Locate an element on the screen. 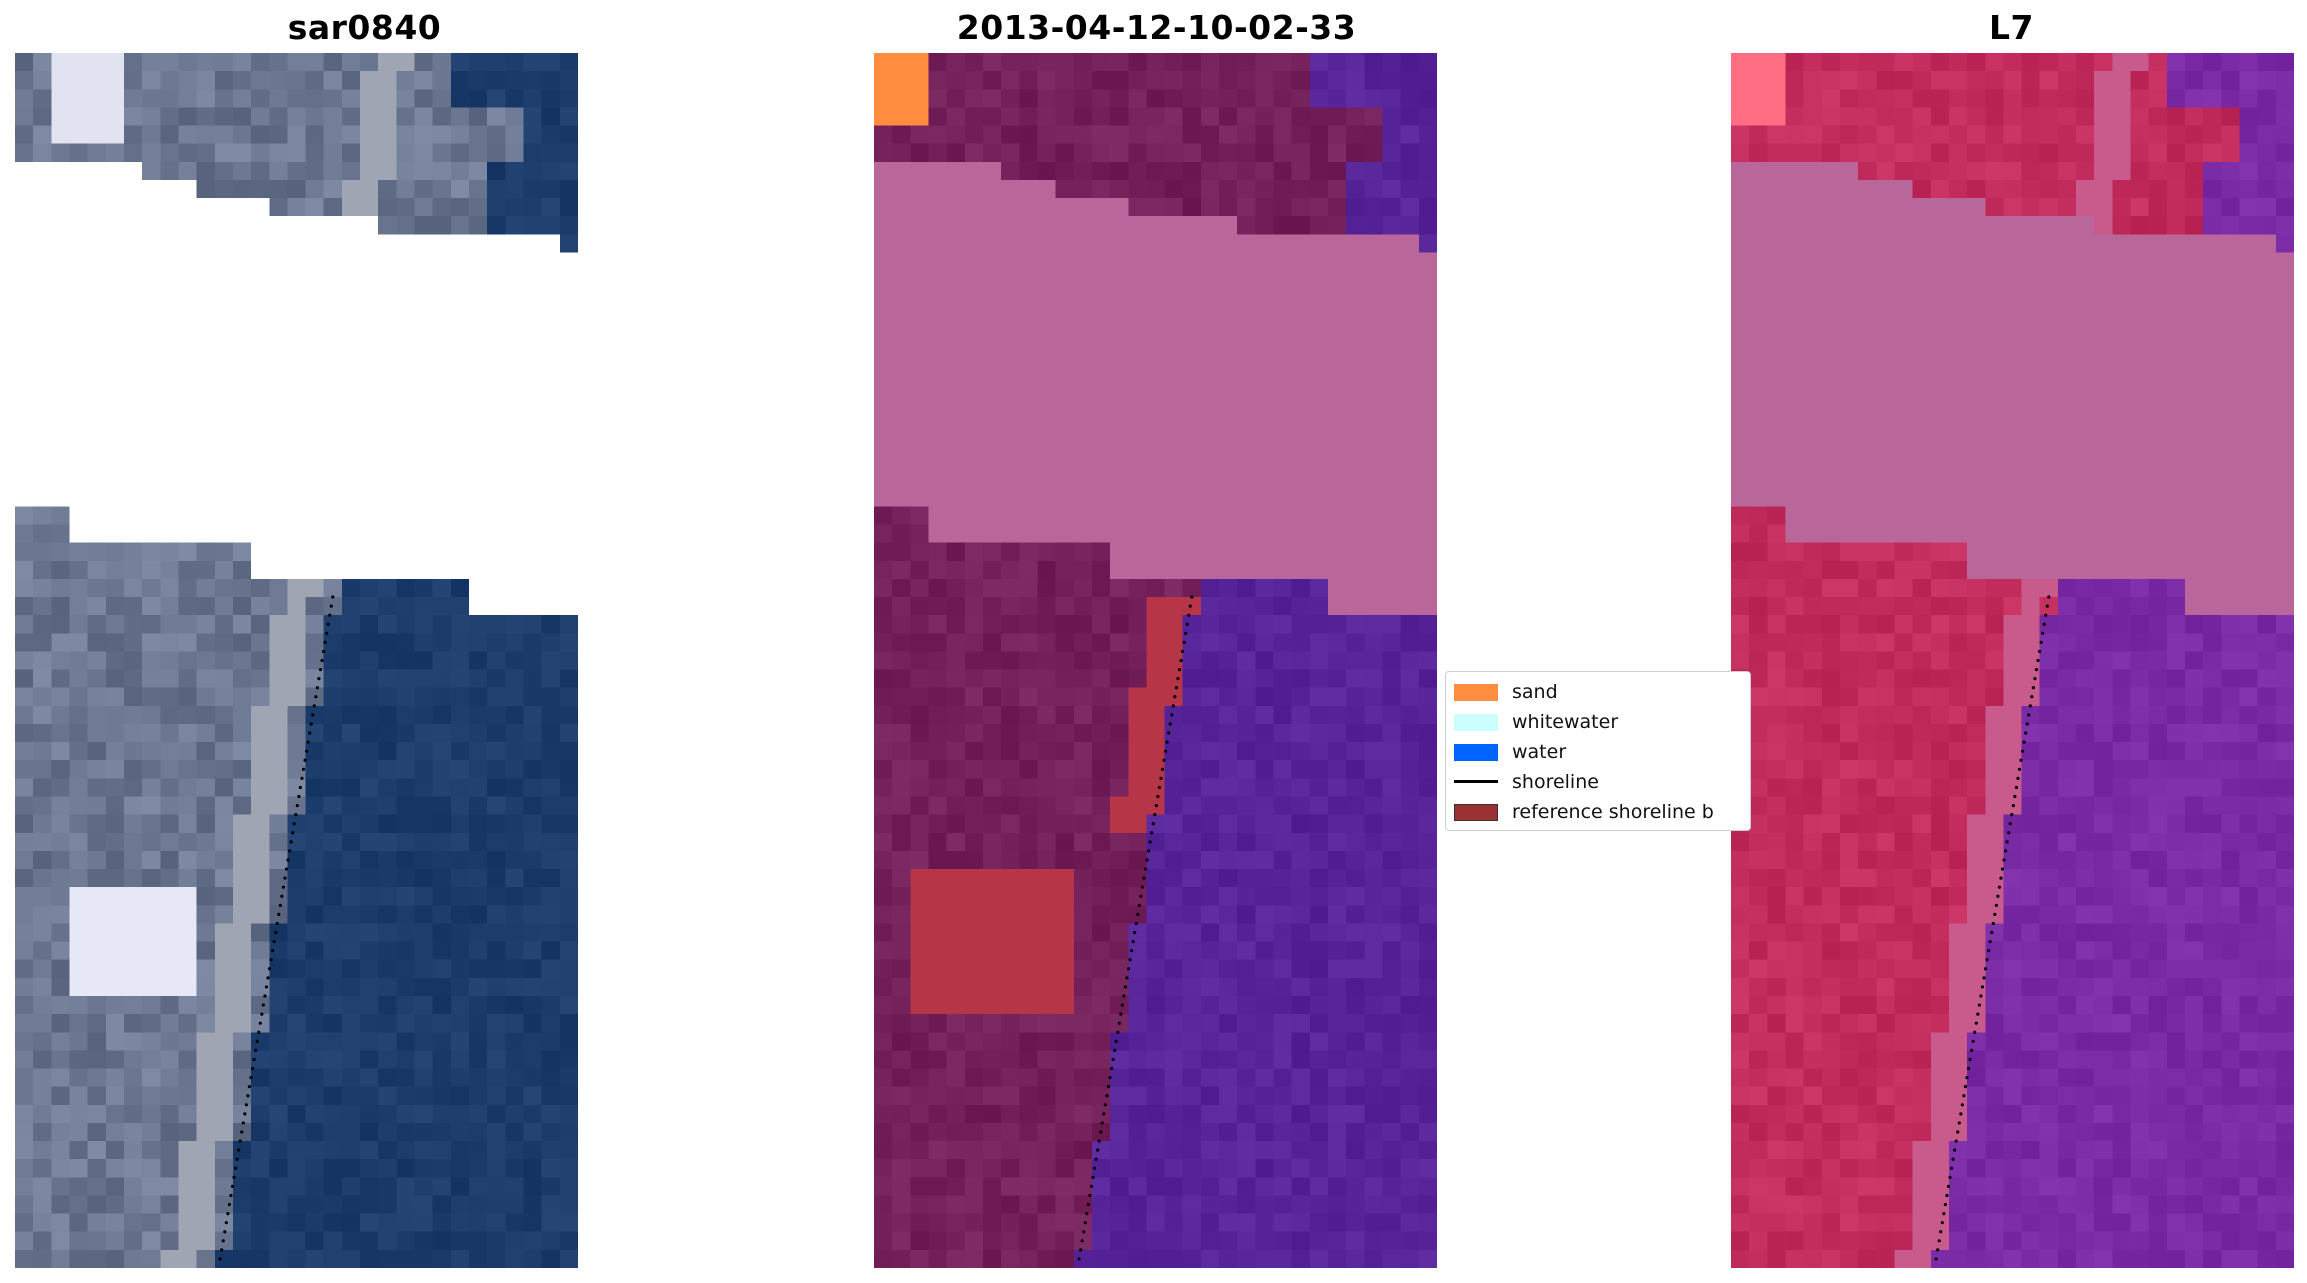 The height and width of the screenshot is (1283, 2307). legend-line-shoreline is located at coordinates (1476, 781).